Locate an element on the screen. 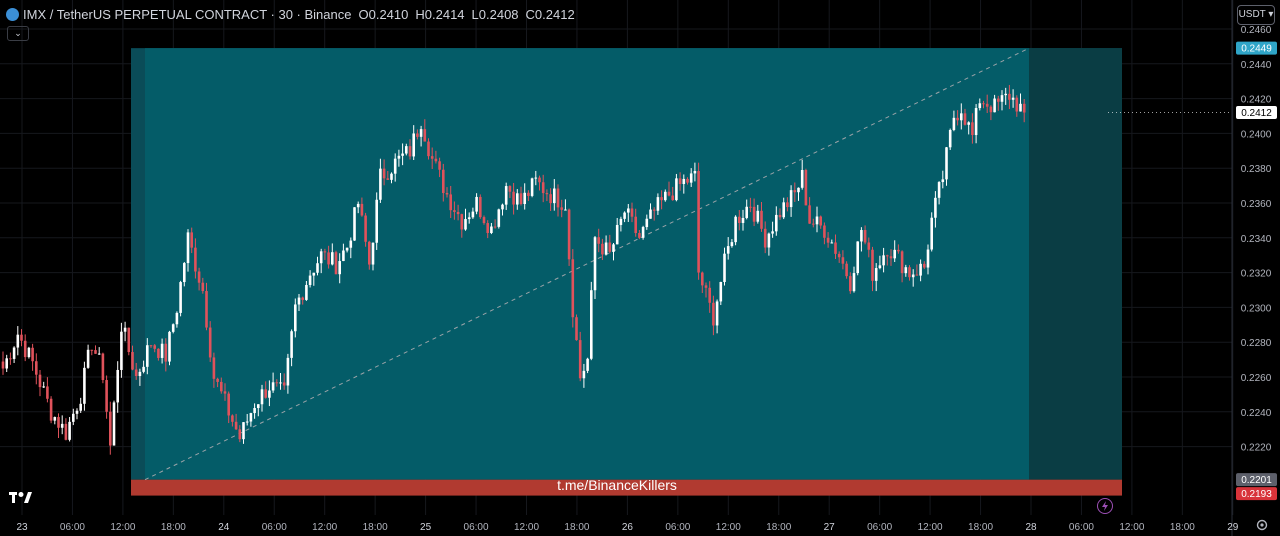 Image resolution: width=1280 pixels, height=536 pixels. chevron-down-icon: ⌄ is located at coordinates (18, 33).